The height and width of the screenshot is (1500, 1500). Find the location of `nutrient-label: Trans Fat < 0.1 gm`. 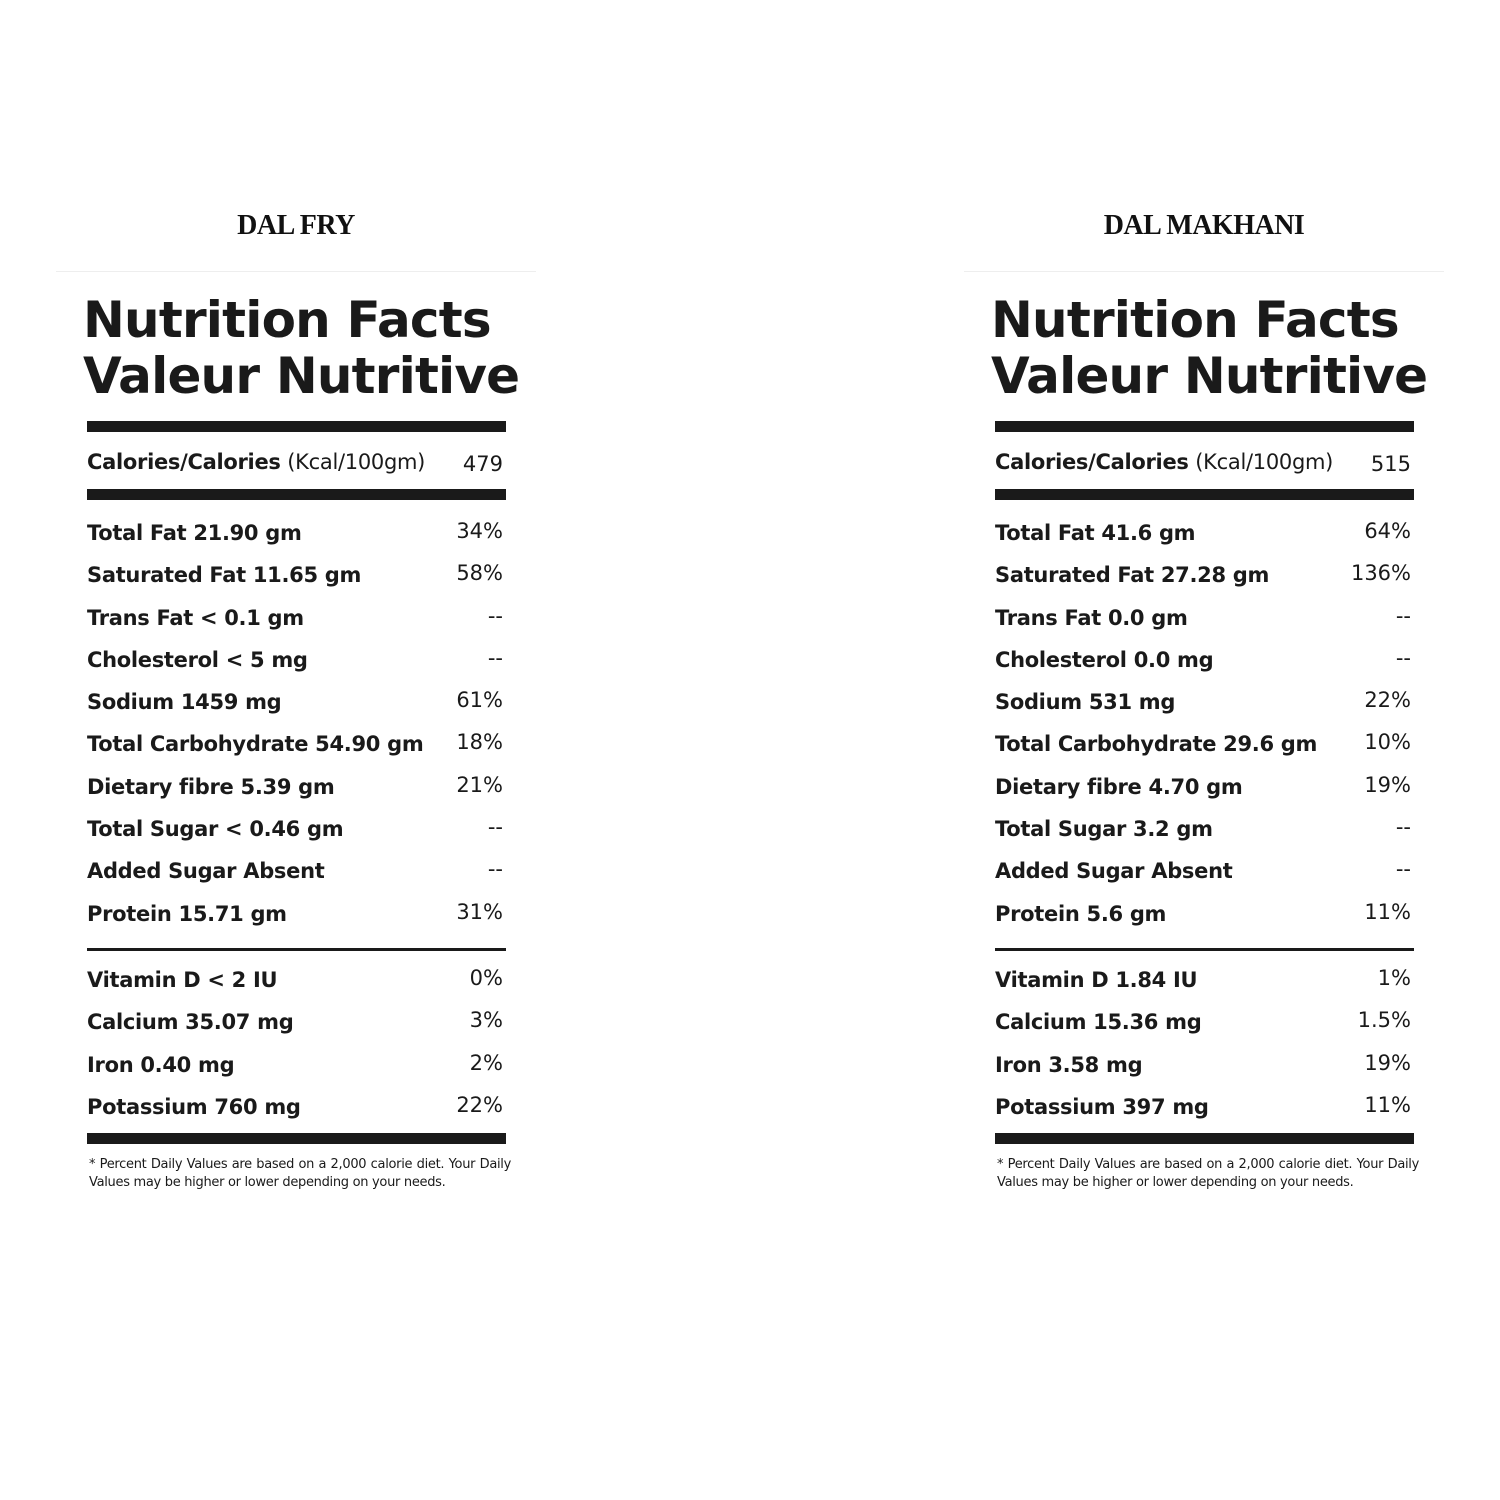

nutrient-label: Trans Fat < 0.1 gm is located at coordinates (195, 617).